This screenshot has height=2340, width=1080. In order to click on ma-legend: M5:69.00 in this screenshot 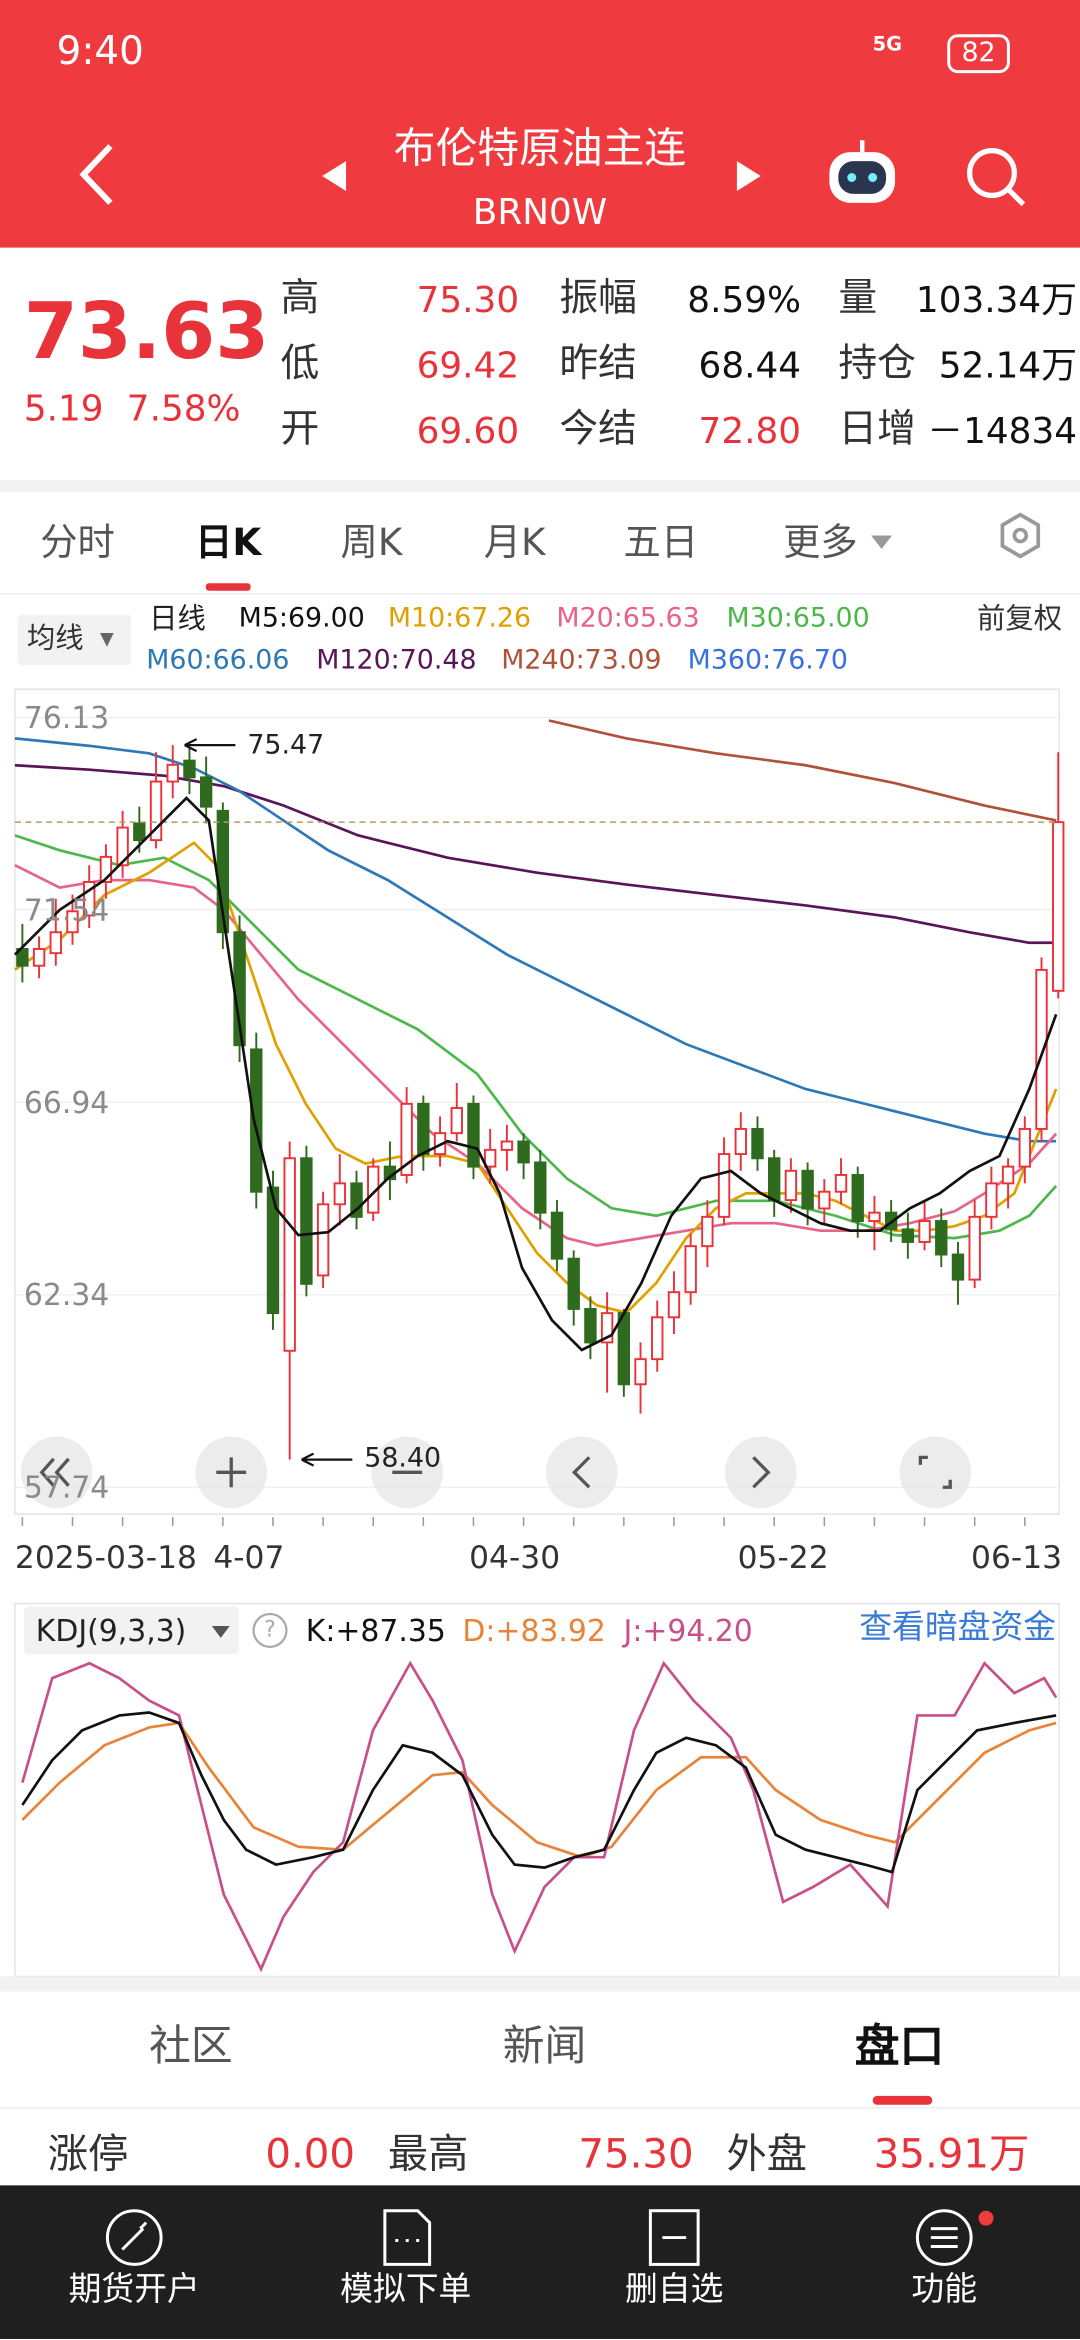, I will do `click(301, 618)`.